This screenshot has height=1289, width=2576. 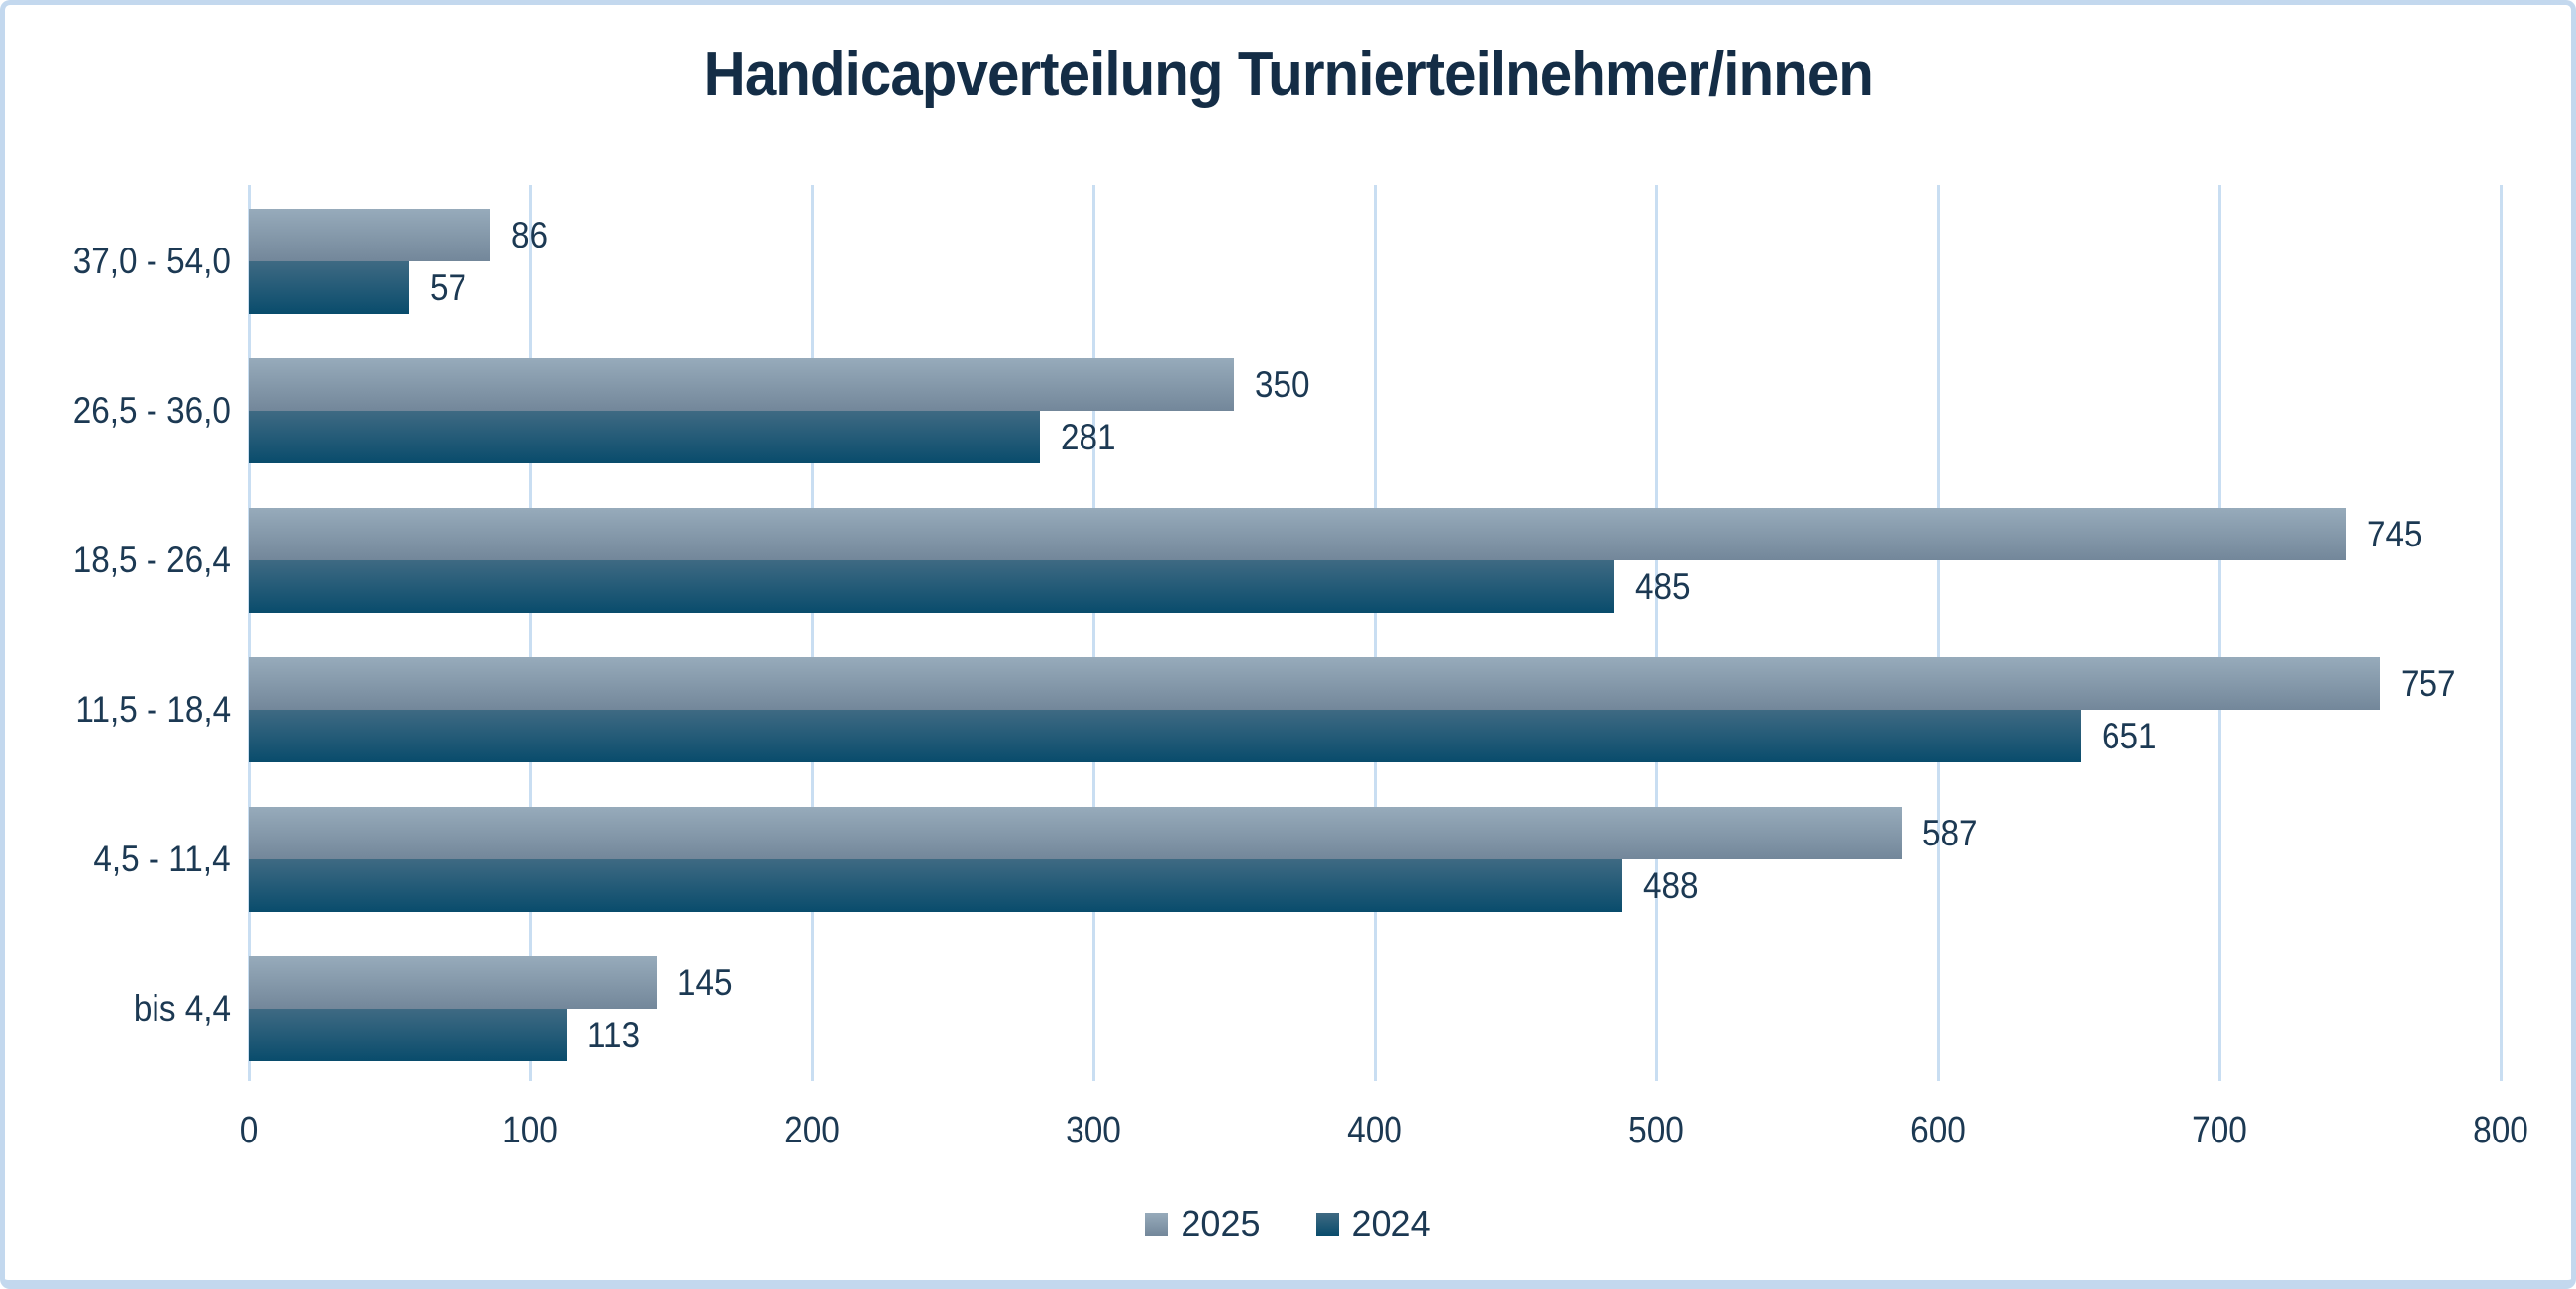 I want to click on barline-2024: 113, so click(x=1375, y=1035).